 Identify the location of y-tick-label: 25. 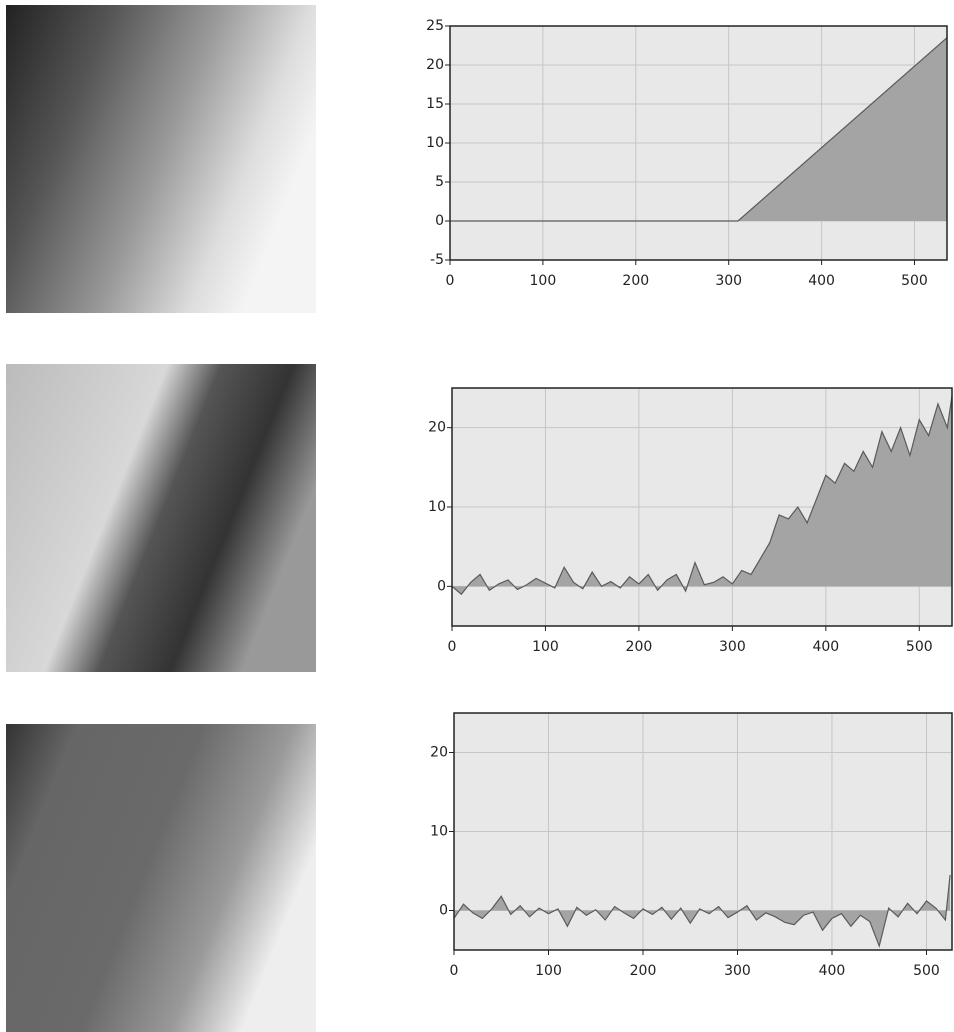
(435, 26).